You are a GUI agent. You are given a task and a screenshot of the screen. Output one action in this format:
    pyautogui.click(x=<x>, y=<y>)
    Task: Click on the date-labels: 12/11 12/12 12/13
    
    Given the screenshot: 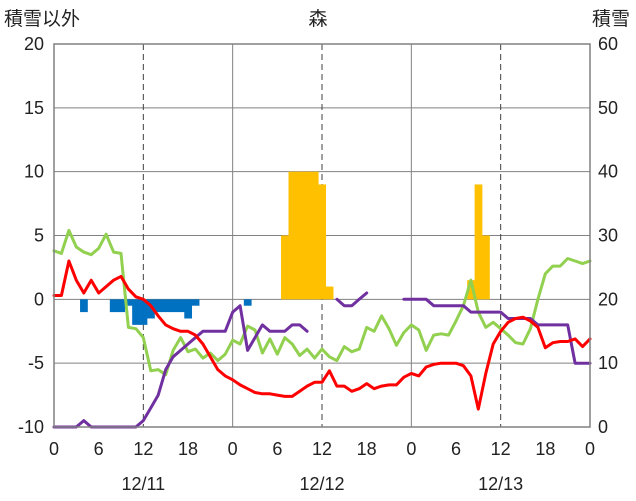 What is the action you would take?
    pyautogui.click(x=322, y=484)
    